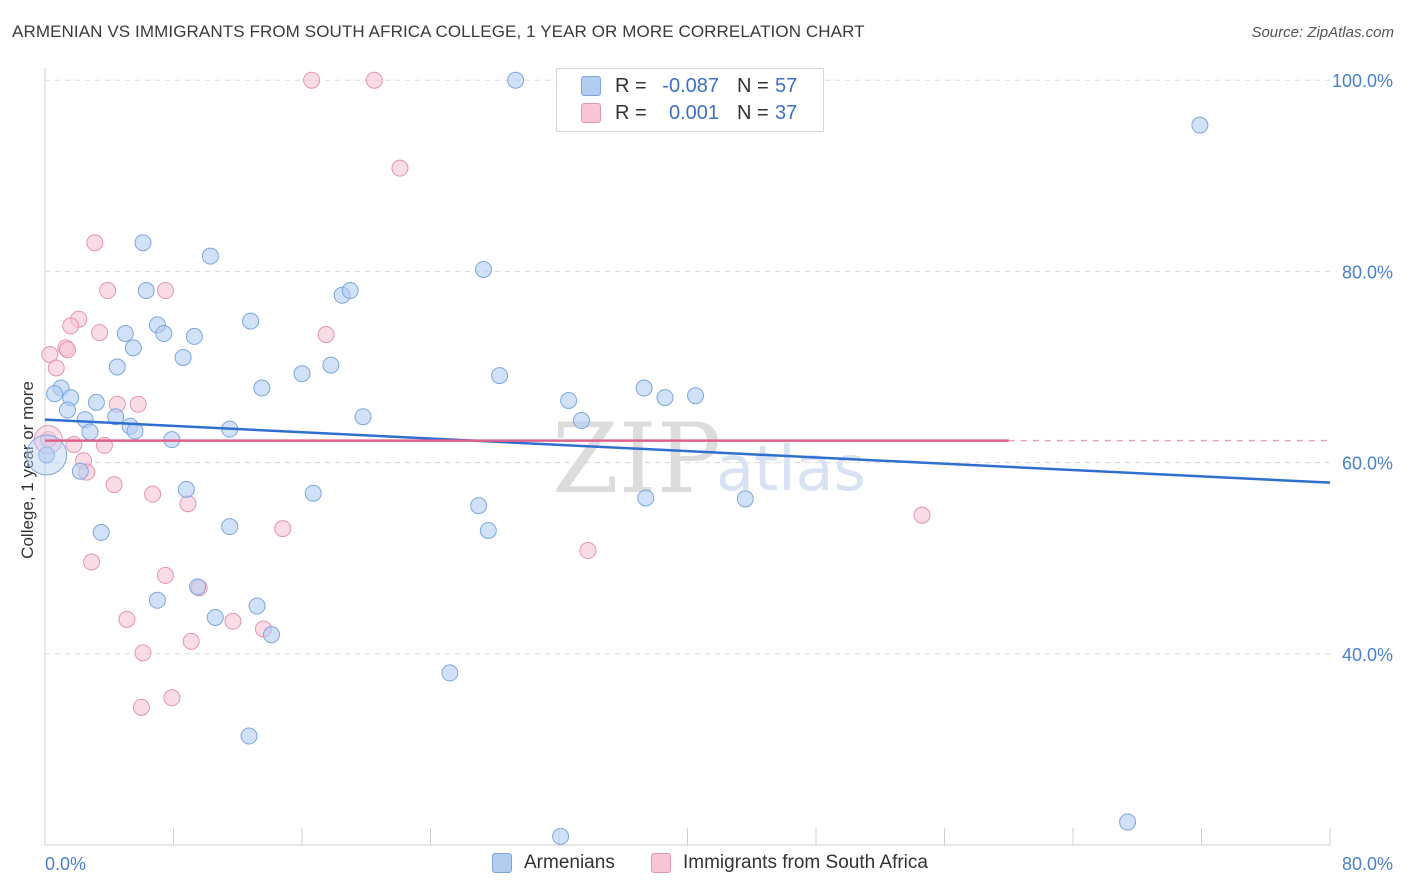 This screenshot has width=1406, height=892. Describe the element at coordinates (1362, 368) in the screenshot. I see `y-tick-labels: 40.0% 60.0% 80.0% 100.0%` at that location.